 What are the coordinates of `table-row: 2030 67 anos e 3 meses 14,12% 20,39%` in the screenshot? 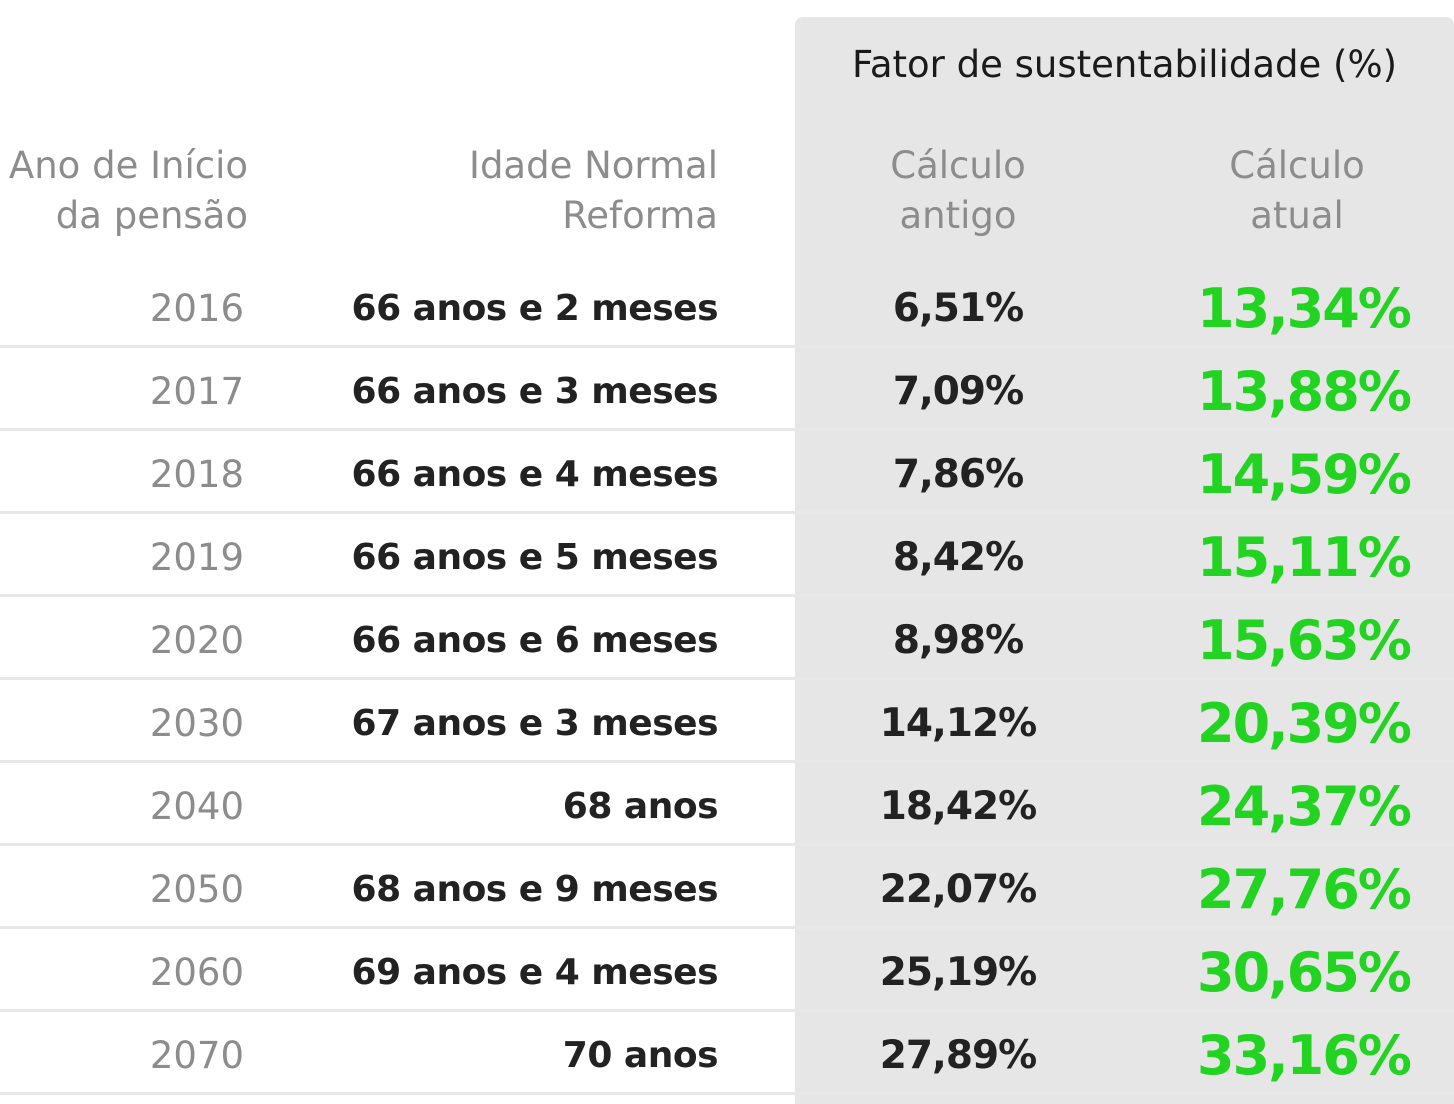 It's located at (727, 721).